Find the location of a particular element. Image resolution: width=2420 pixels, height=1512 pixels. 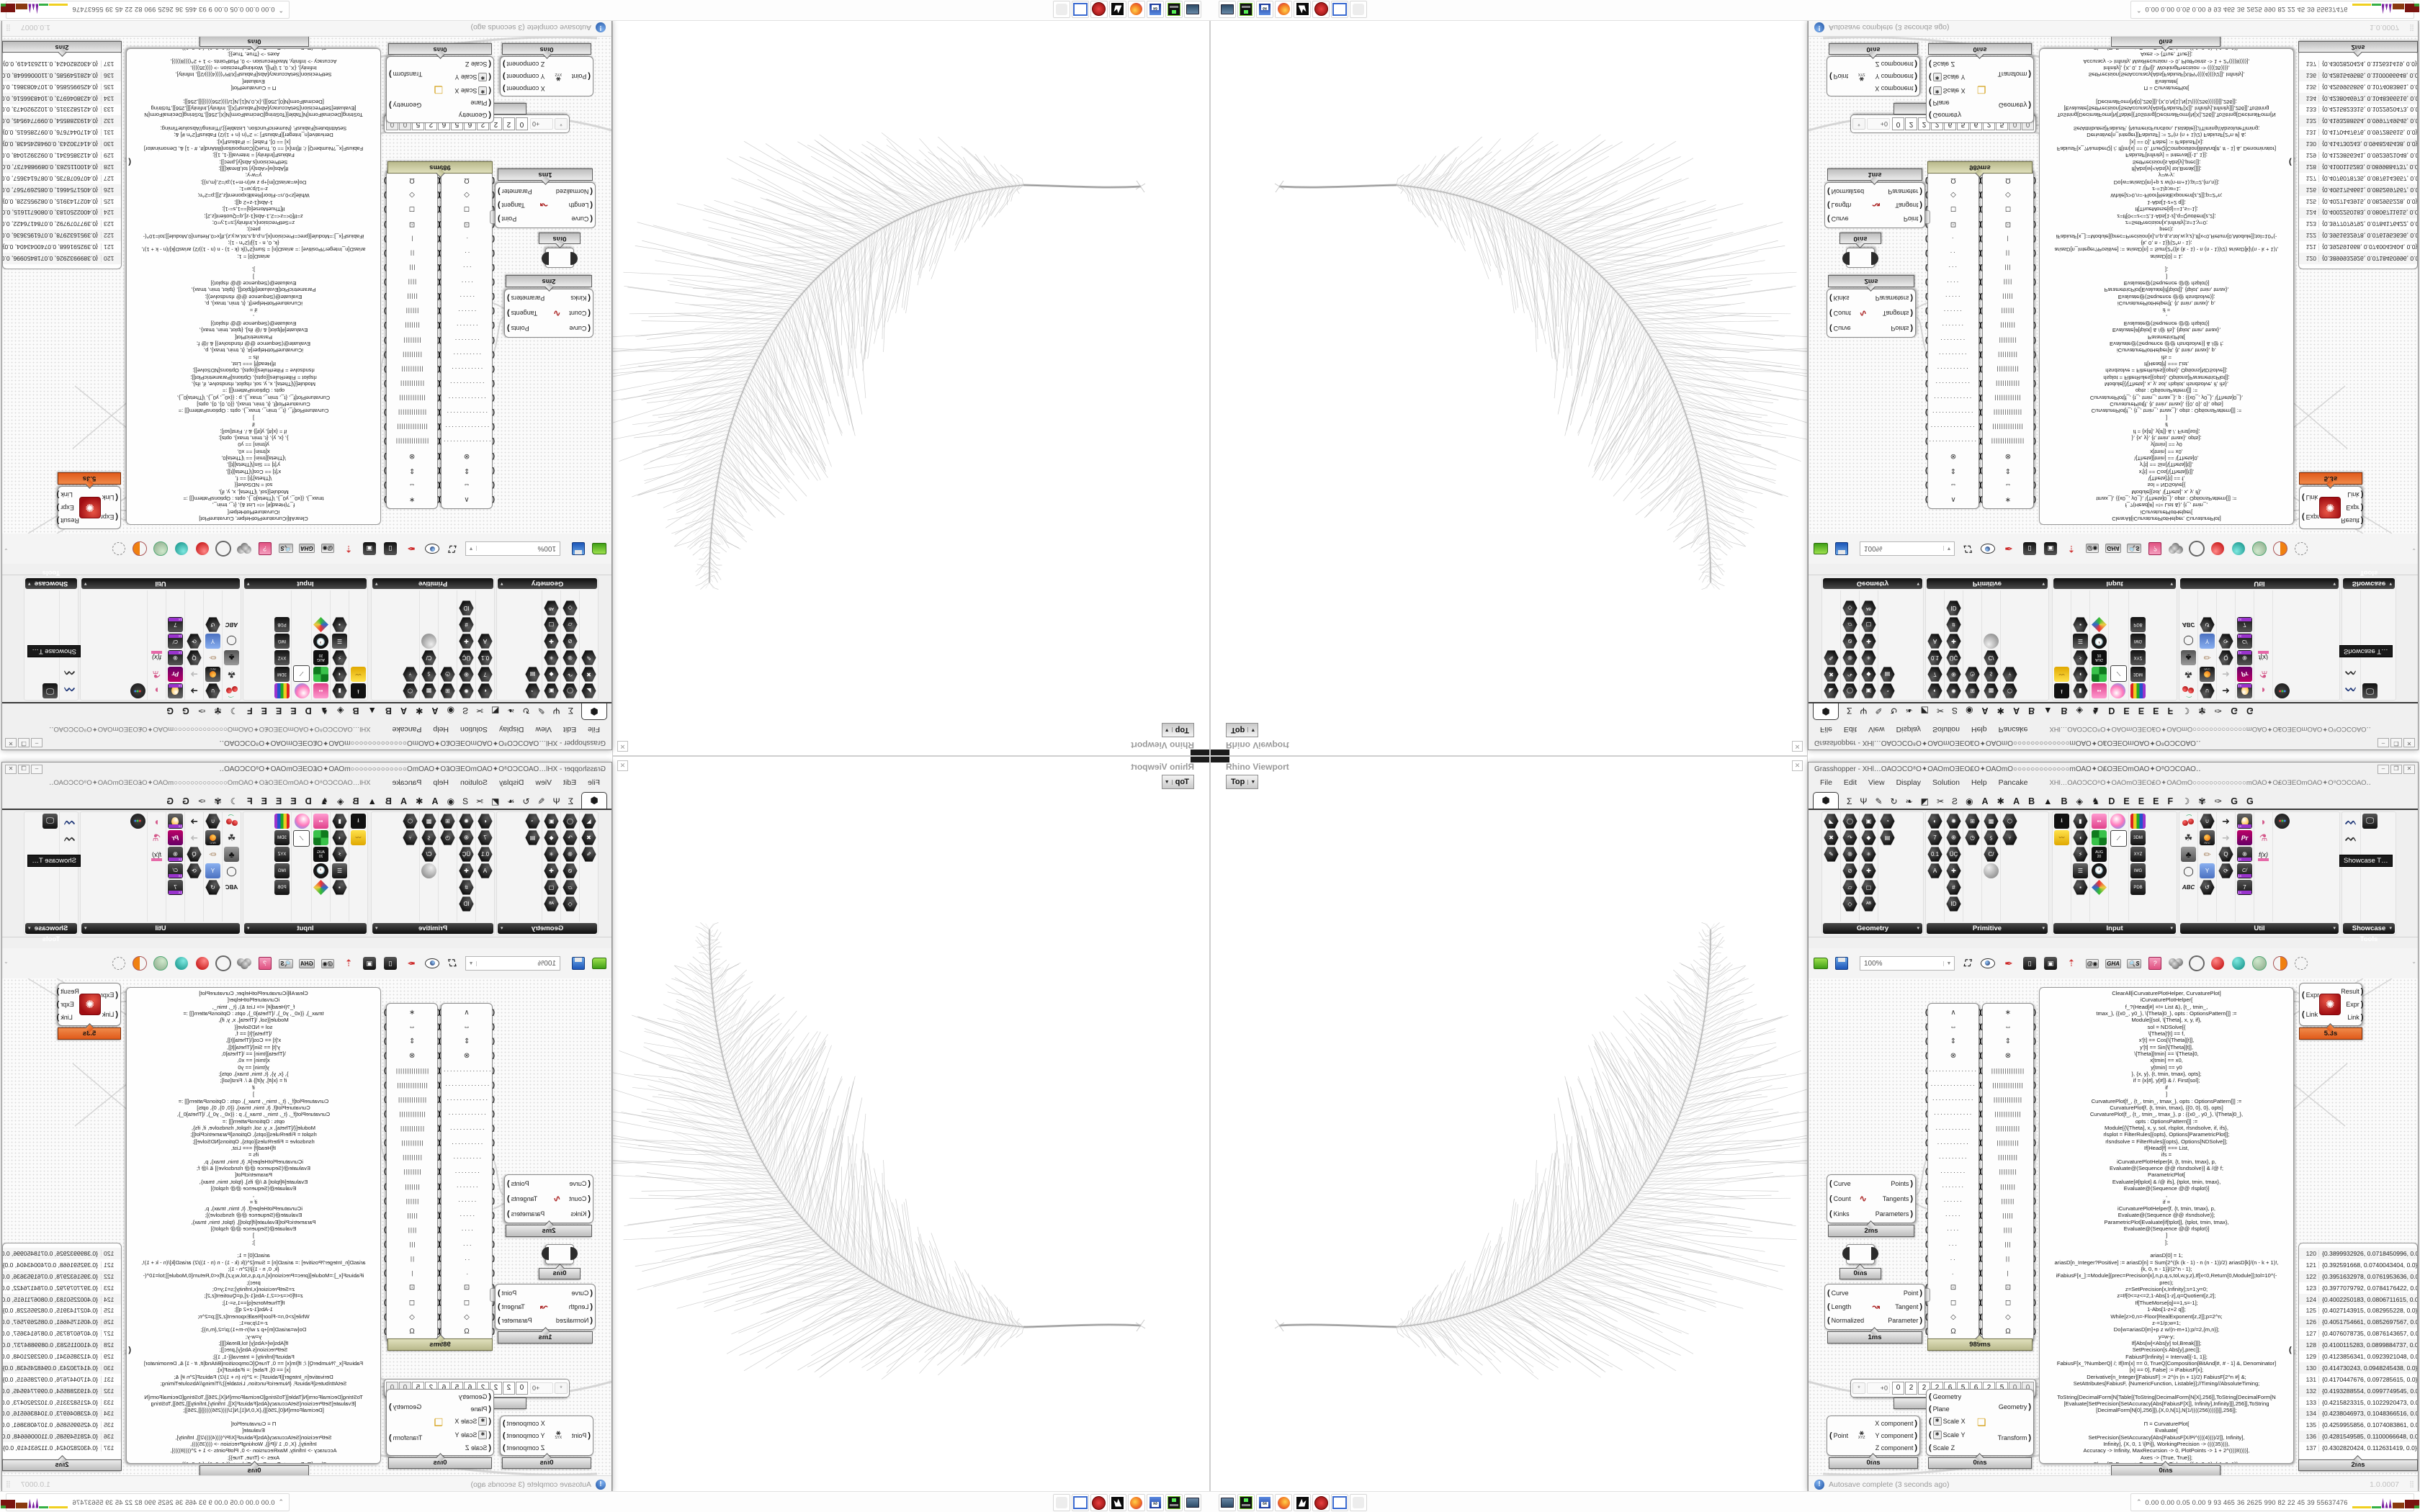

palette-hex-icon-◐: ◐ is located at coordinates (485, 821).